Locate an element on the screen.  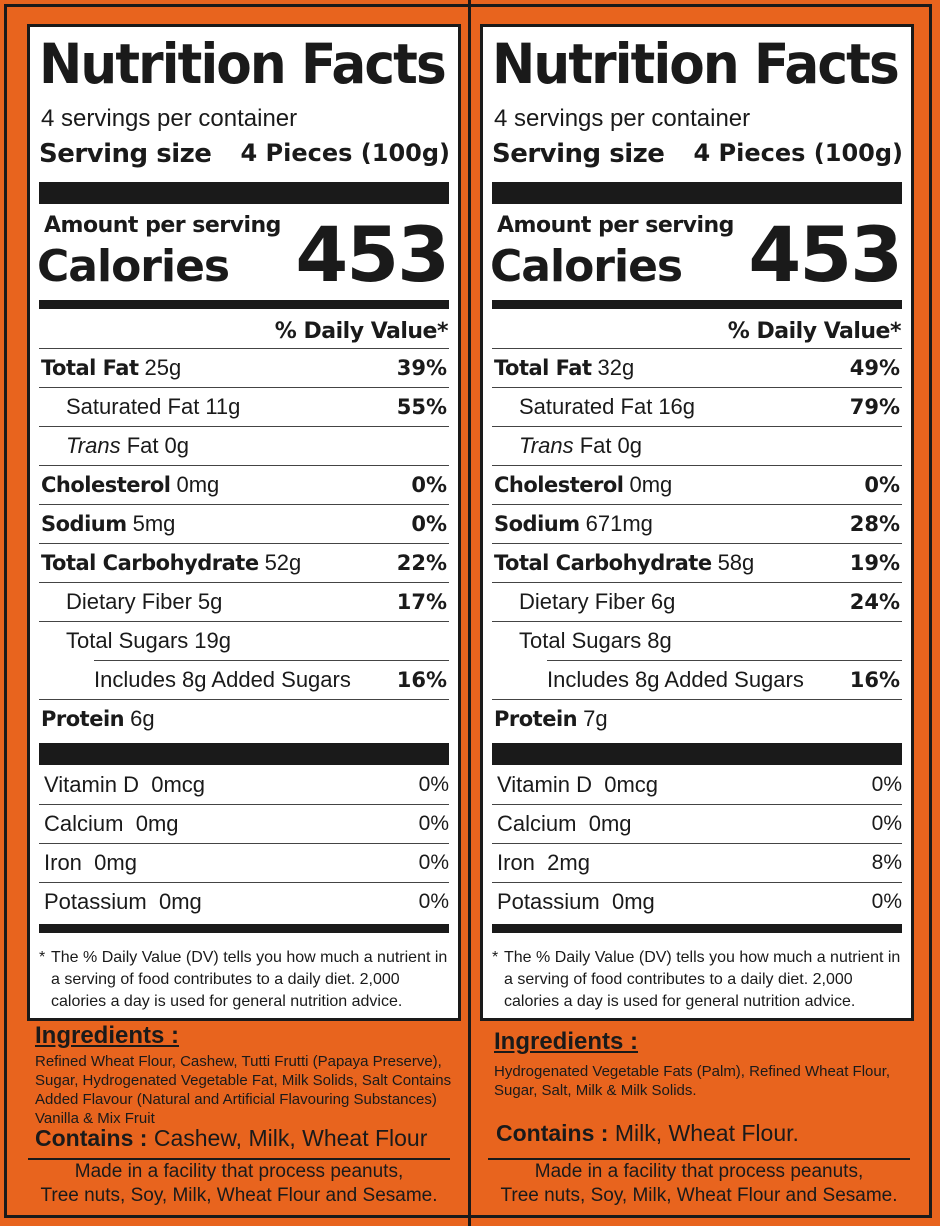
nutrient-row-total-sugars: Total Sugars 8g is located at coordinates (697, 640).